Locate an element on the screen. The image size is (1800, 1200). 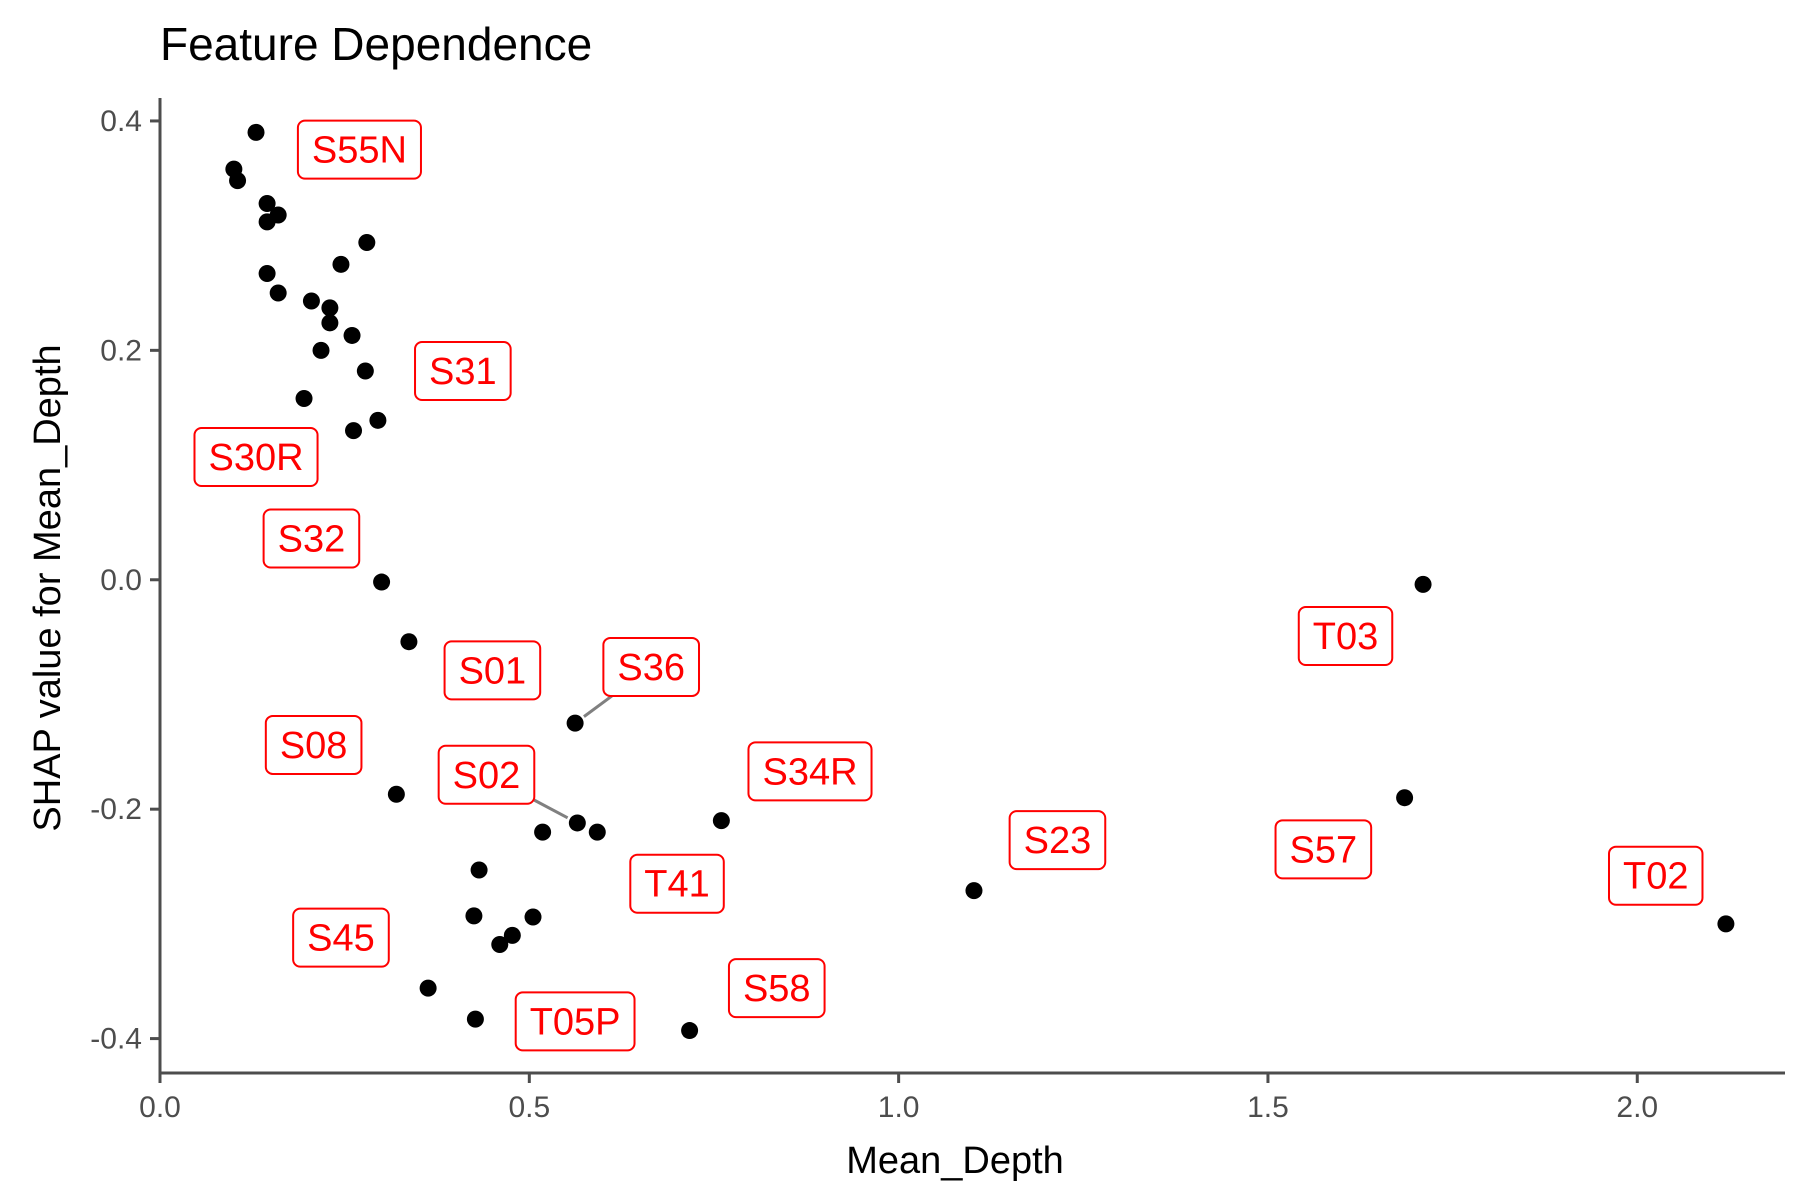
y-tick-label: 0.2 is located at coordinates (121, 350).